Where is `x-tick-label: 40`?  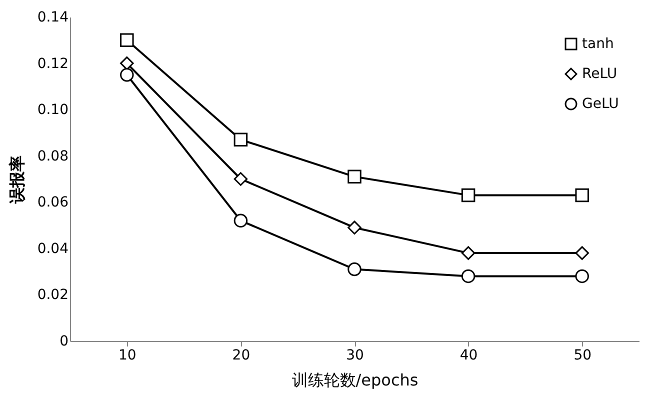 x-tick-label: 40 is located at coordinates (469, 356).